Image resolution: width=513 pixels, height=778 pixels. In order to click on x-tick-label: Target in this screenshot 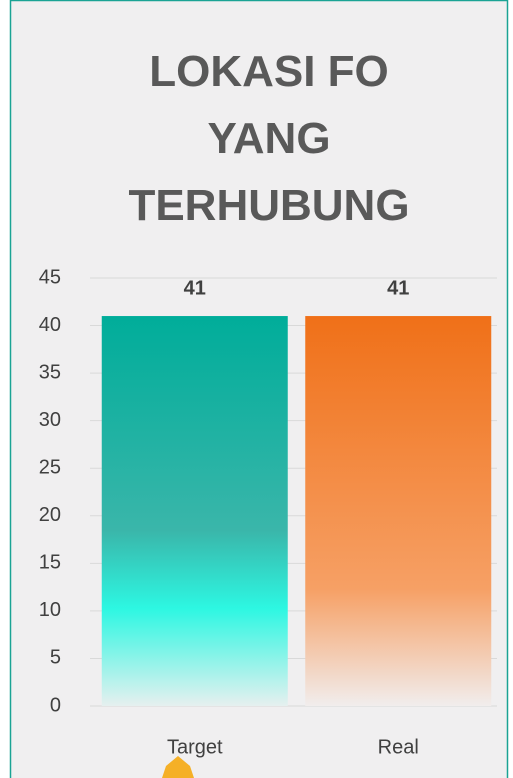, I will do `click(195, 747)`.